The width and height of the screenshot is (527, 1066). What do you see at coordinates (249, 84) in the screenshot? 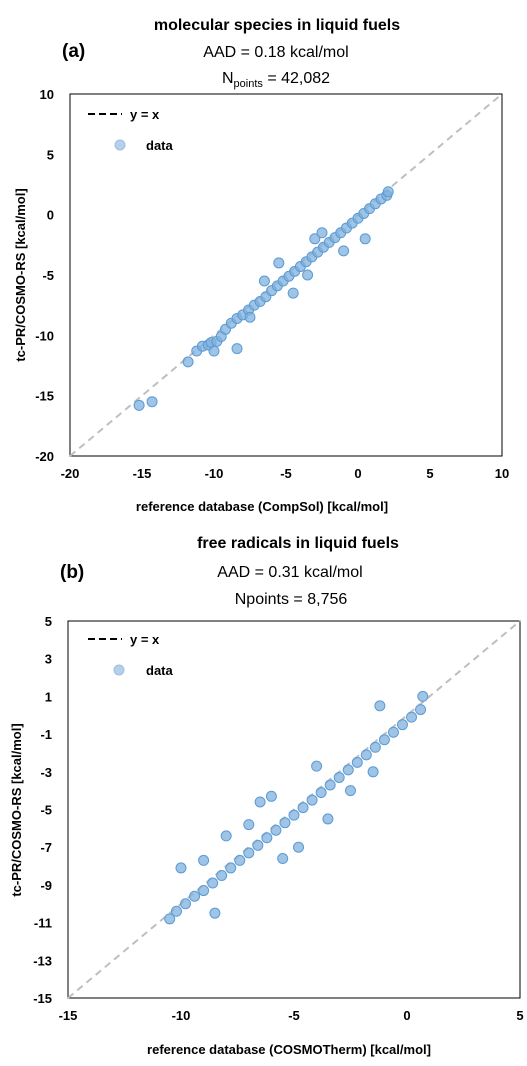
I see `npoints-subscript: points` at bounding box center [249, 84].